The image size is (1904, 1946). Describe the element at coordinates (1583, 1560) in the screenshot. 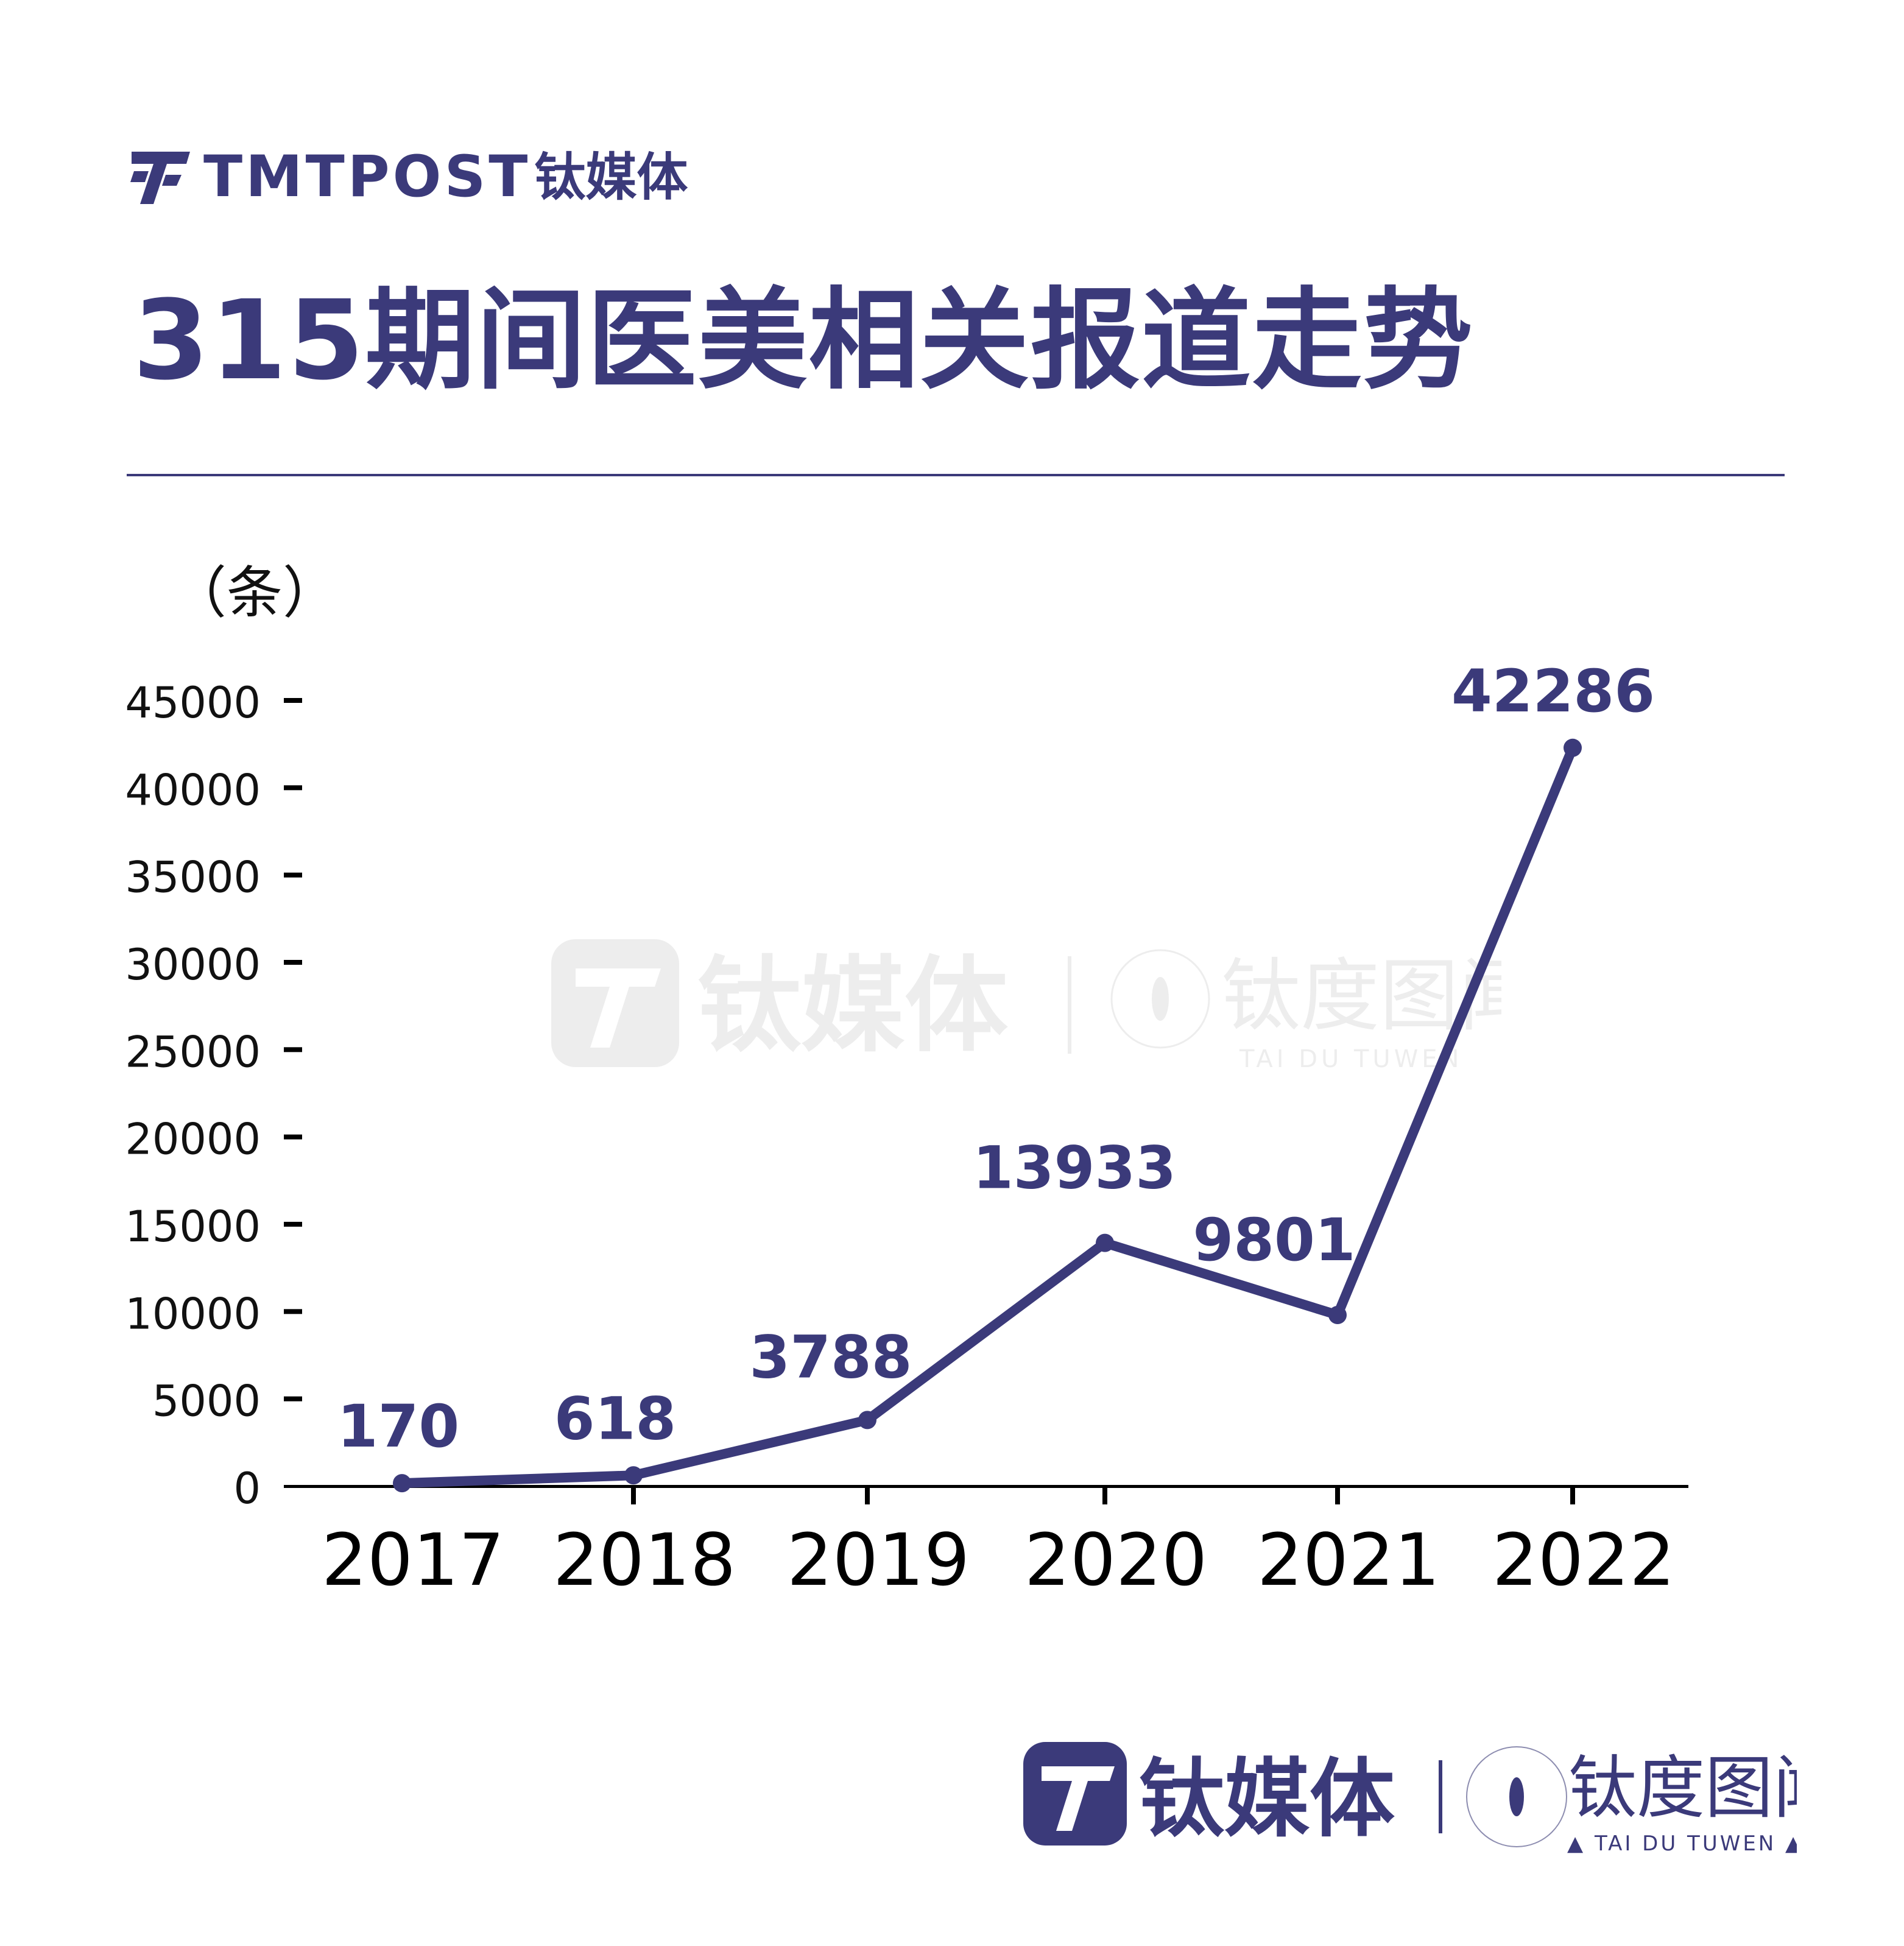

I see `x-tick-label: 2022` at that location.